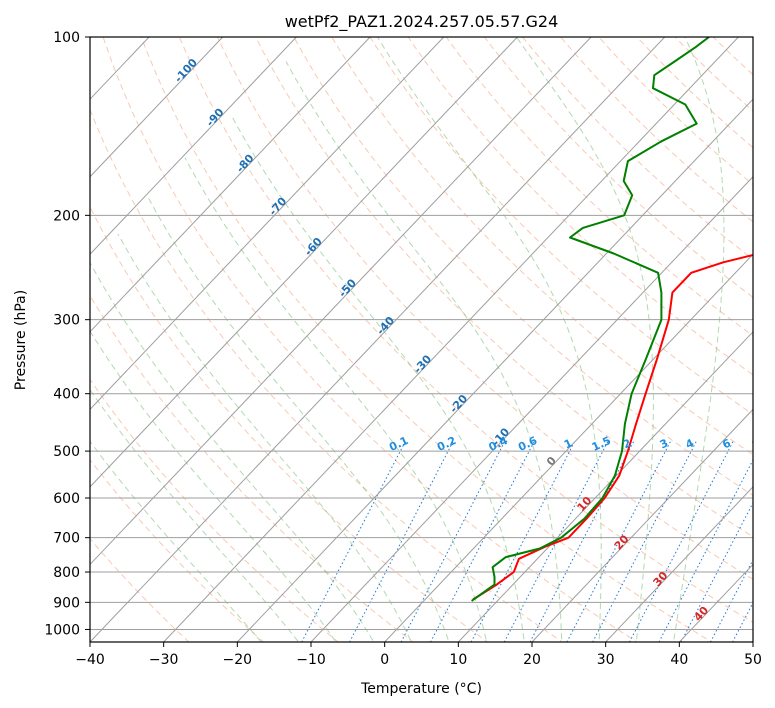  What do you see at coordinates (726, 443) in the screenshot?
I see `mixing-ratio-label: 6` at bounding box center [726, 443].